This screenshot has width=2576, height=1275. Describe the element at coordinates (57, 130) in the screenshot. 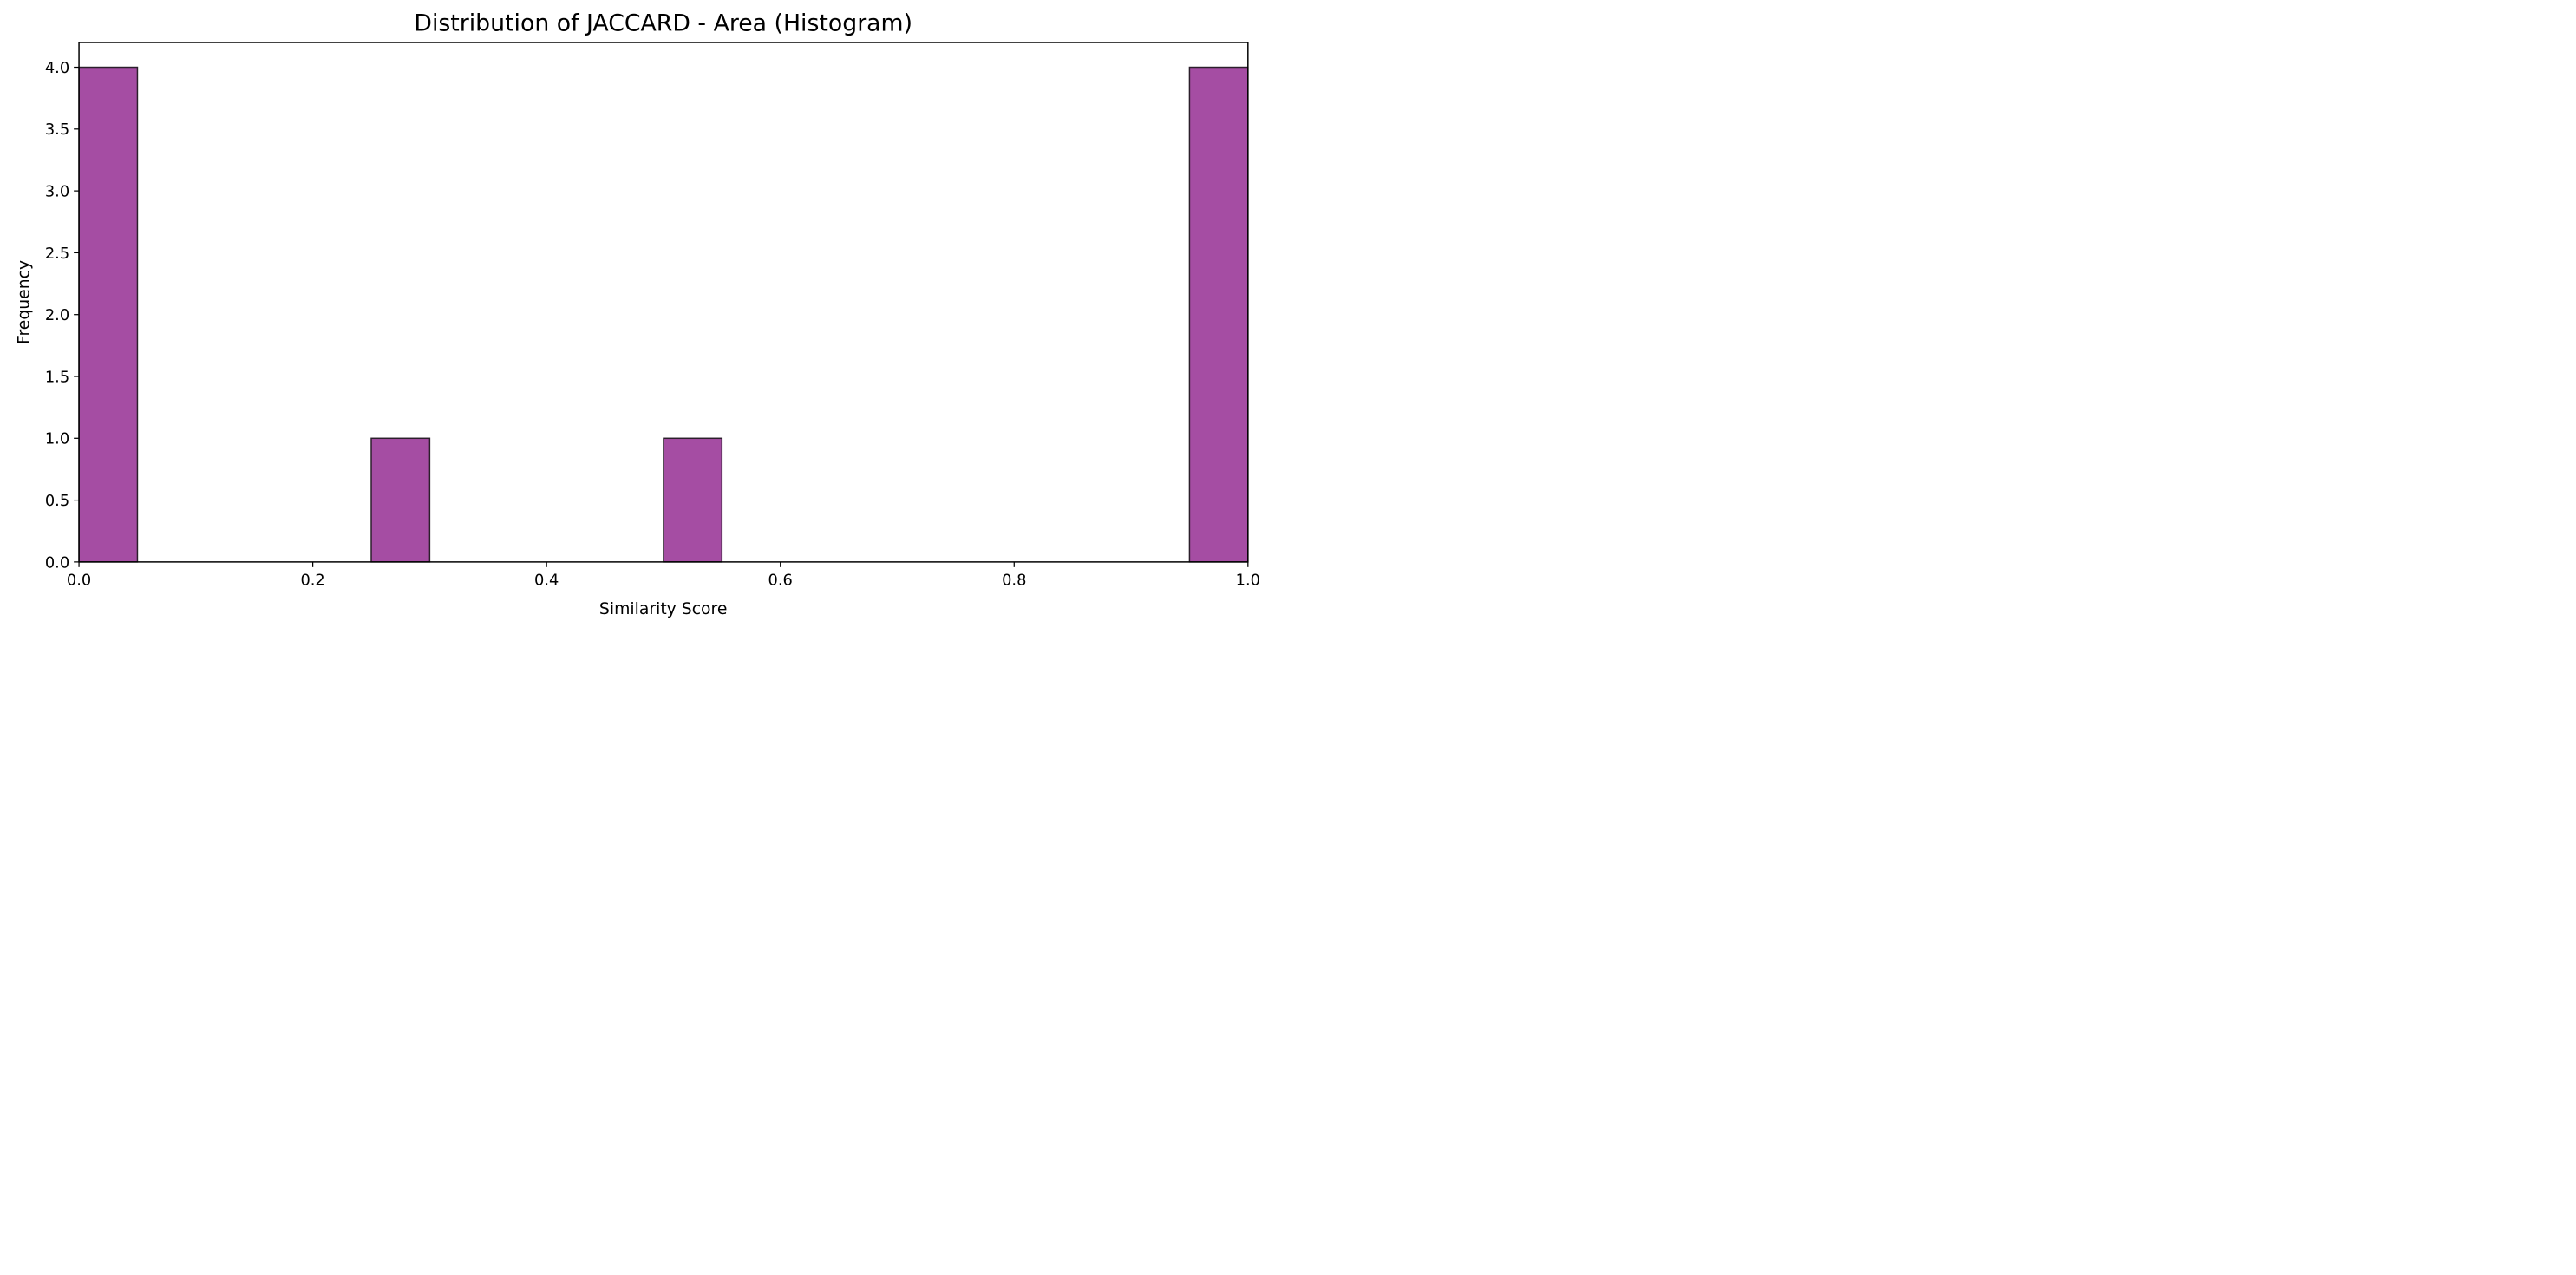

I see `y-tick-label: 3.5` at that location.